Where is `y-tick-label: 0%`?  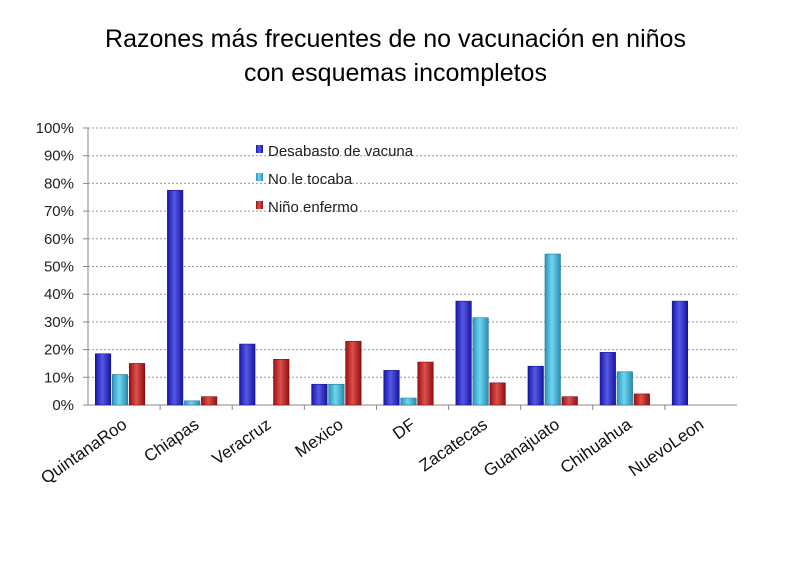 y-tick-label: 0% is located at coordinates (63, 405).